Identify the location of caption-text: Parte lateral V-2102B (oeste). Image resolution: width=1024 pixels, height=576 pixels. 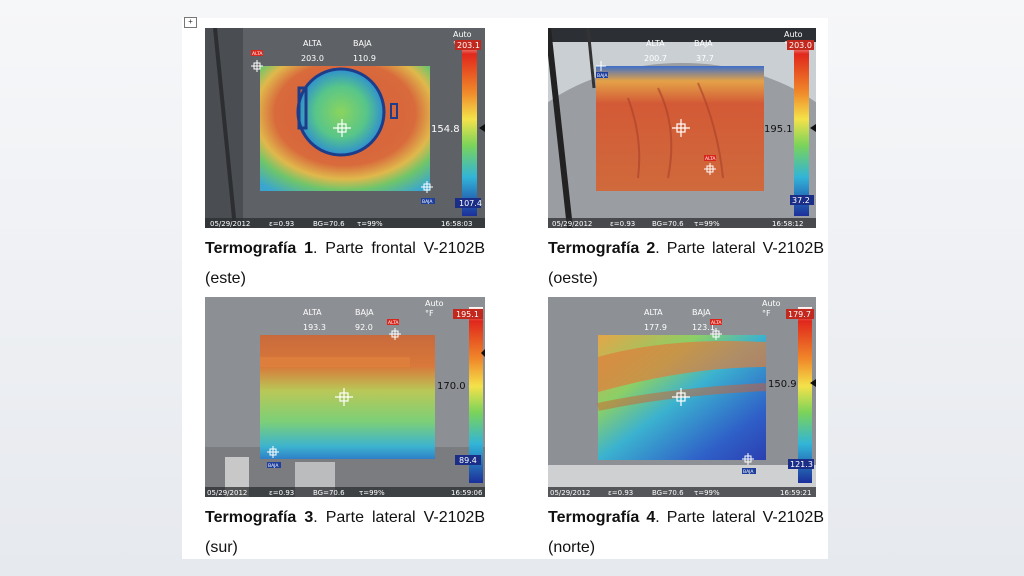
(686, 263).